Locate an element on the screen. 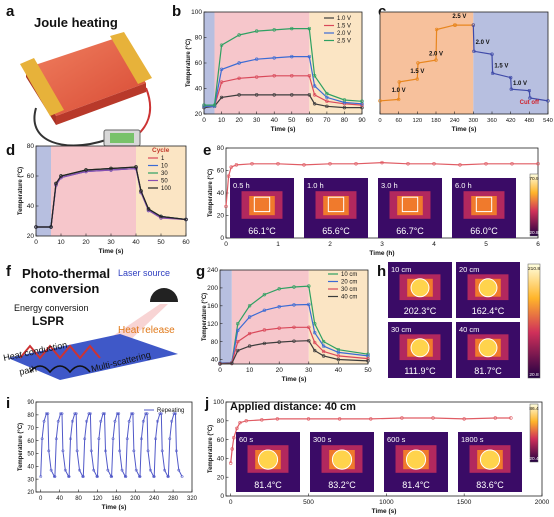 This screenshot has width=554, height=517. y-tick-label: 90 is located at coordinates (30, 403).